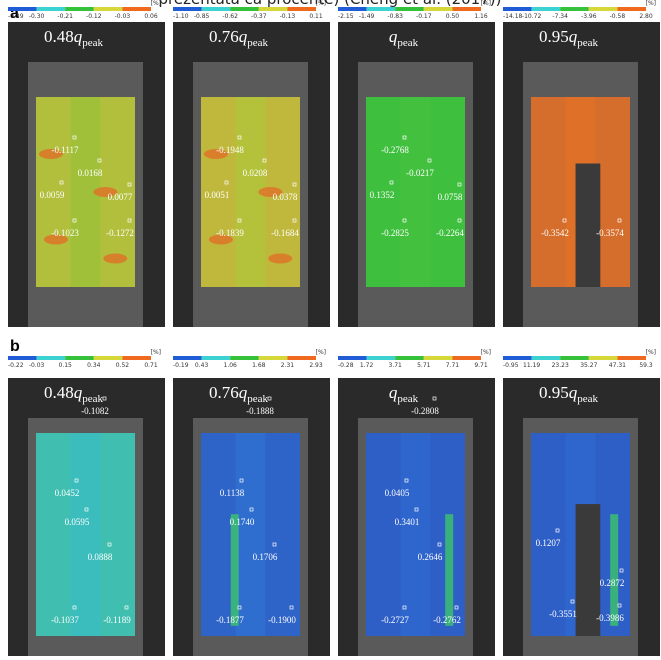 The height and width of the screenshot is (660, 661). Describe the element at coordinates (395, 16) in the screenshot. I see `colorbar-tick: -0.83` at that location.